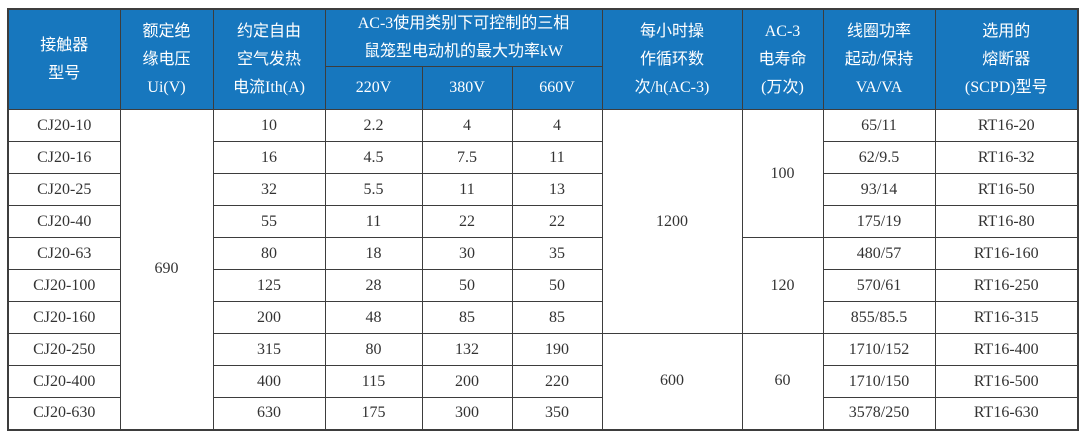 This screenshot has height=440, width=1085. What do you see at coordinates (1006, 381) in the screenshot?
I see `cell-fuse: RT16-500` at bounding box center [1006, 381].